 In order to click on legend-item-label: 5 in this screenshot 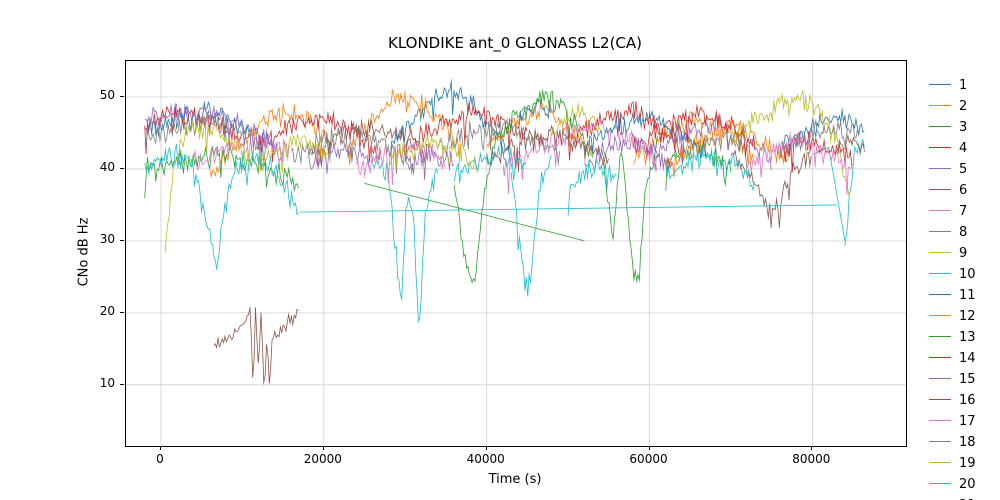, I will do `click(963, 169)`.